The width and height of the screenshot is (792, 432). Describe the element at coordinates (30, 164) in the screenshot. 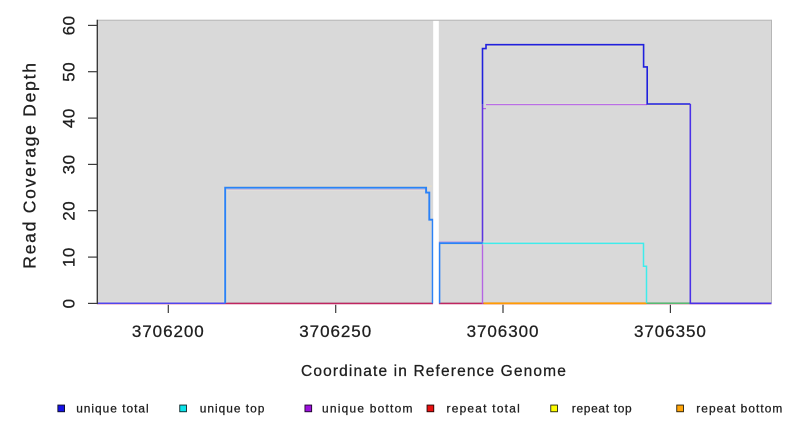

I see `svg-text: Read Coverage Depth` at that location.